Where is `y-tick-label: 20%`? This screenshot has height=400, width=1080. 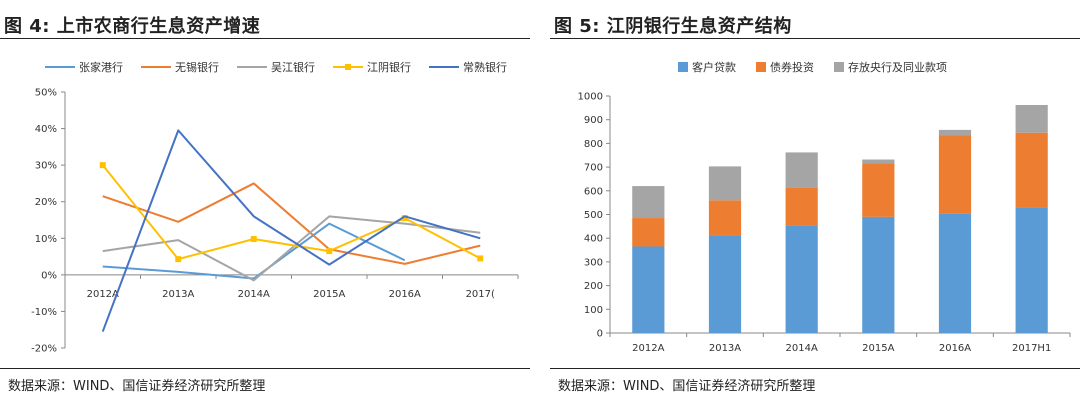 y-tick-label: 20% is located at coordinates (46, 202).